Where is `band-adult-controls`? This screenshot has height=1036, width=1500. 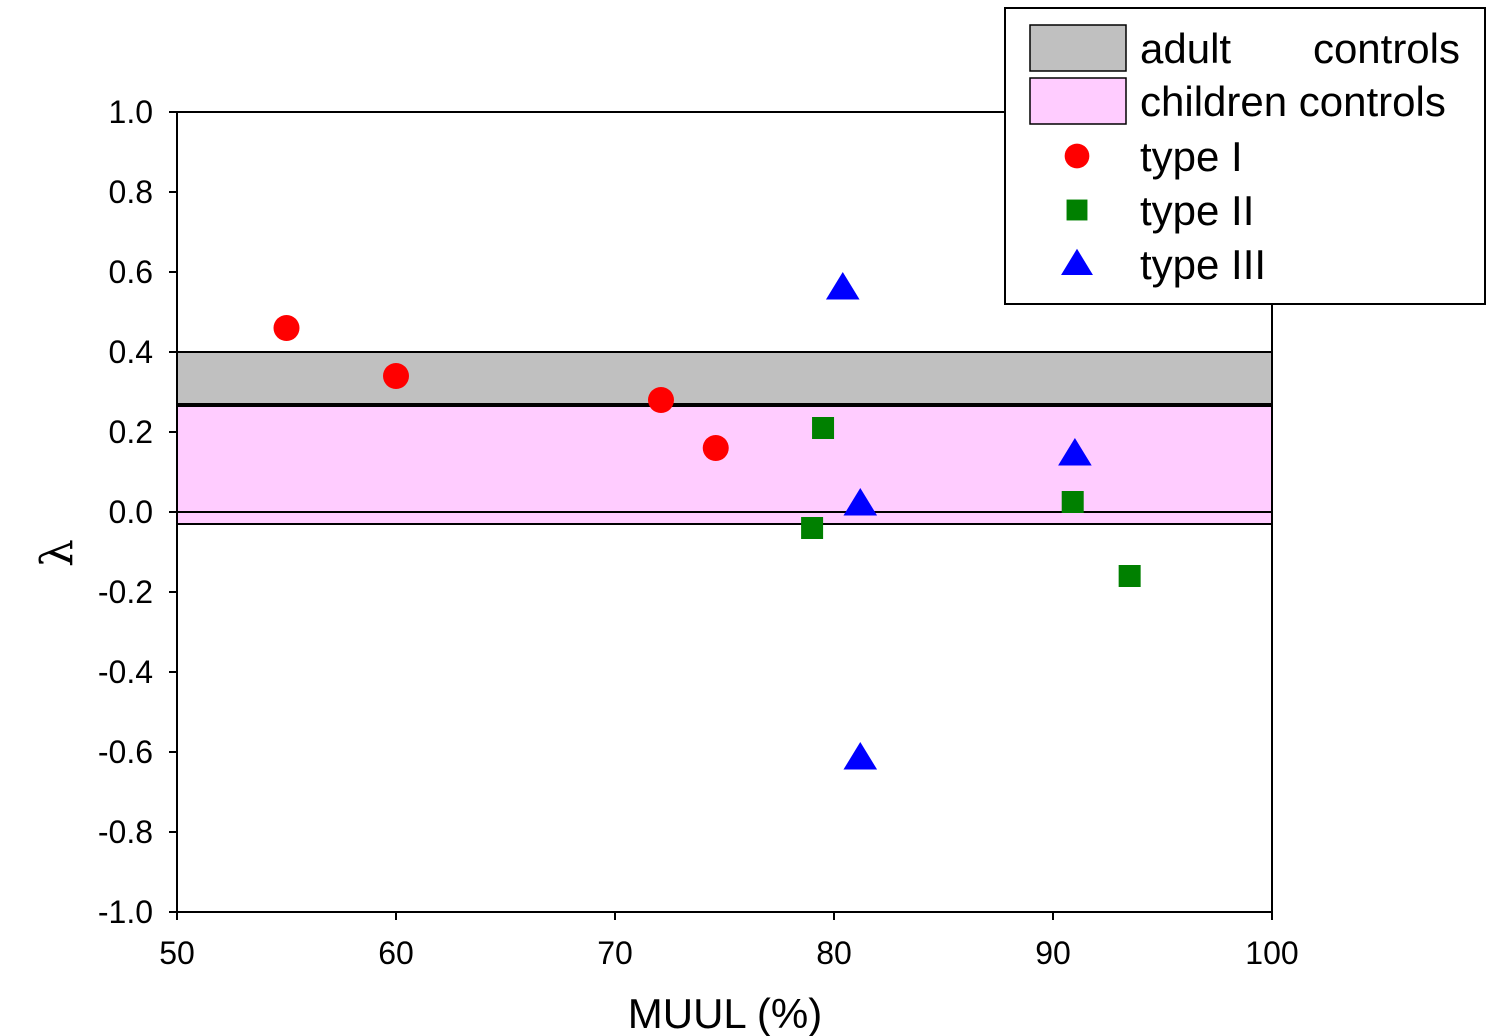 band-adult-controls is located at coordinates (724, 378).